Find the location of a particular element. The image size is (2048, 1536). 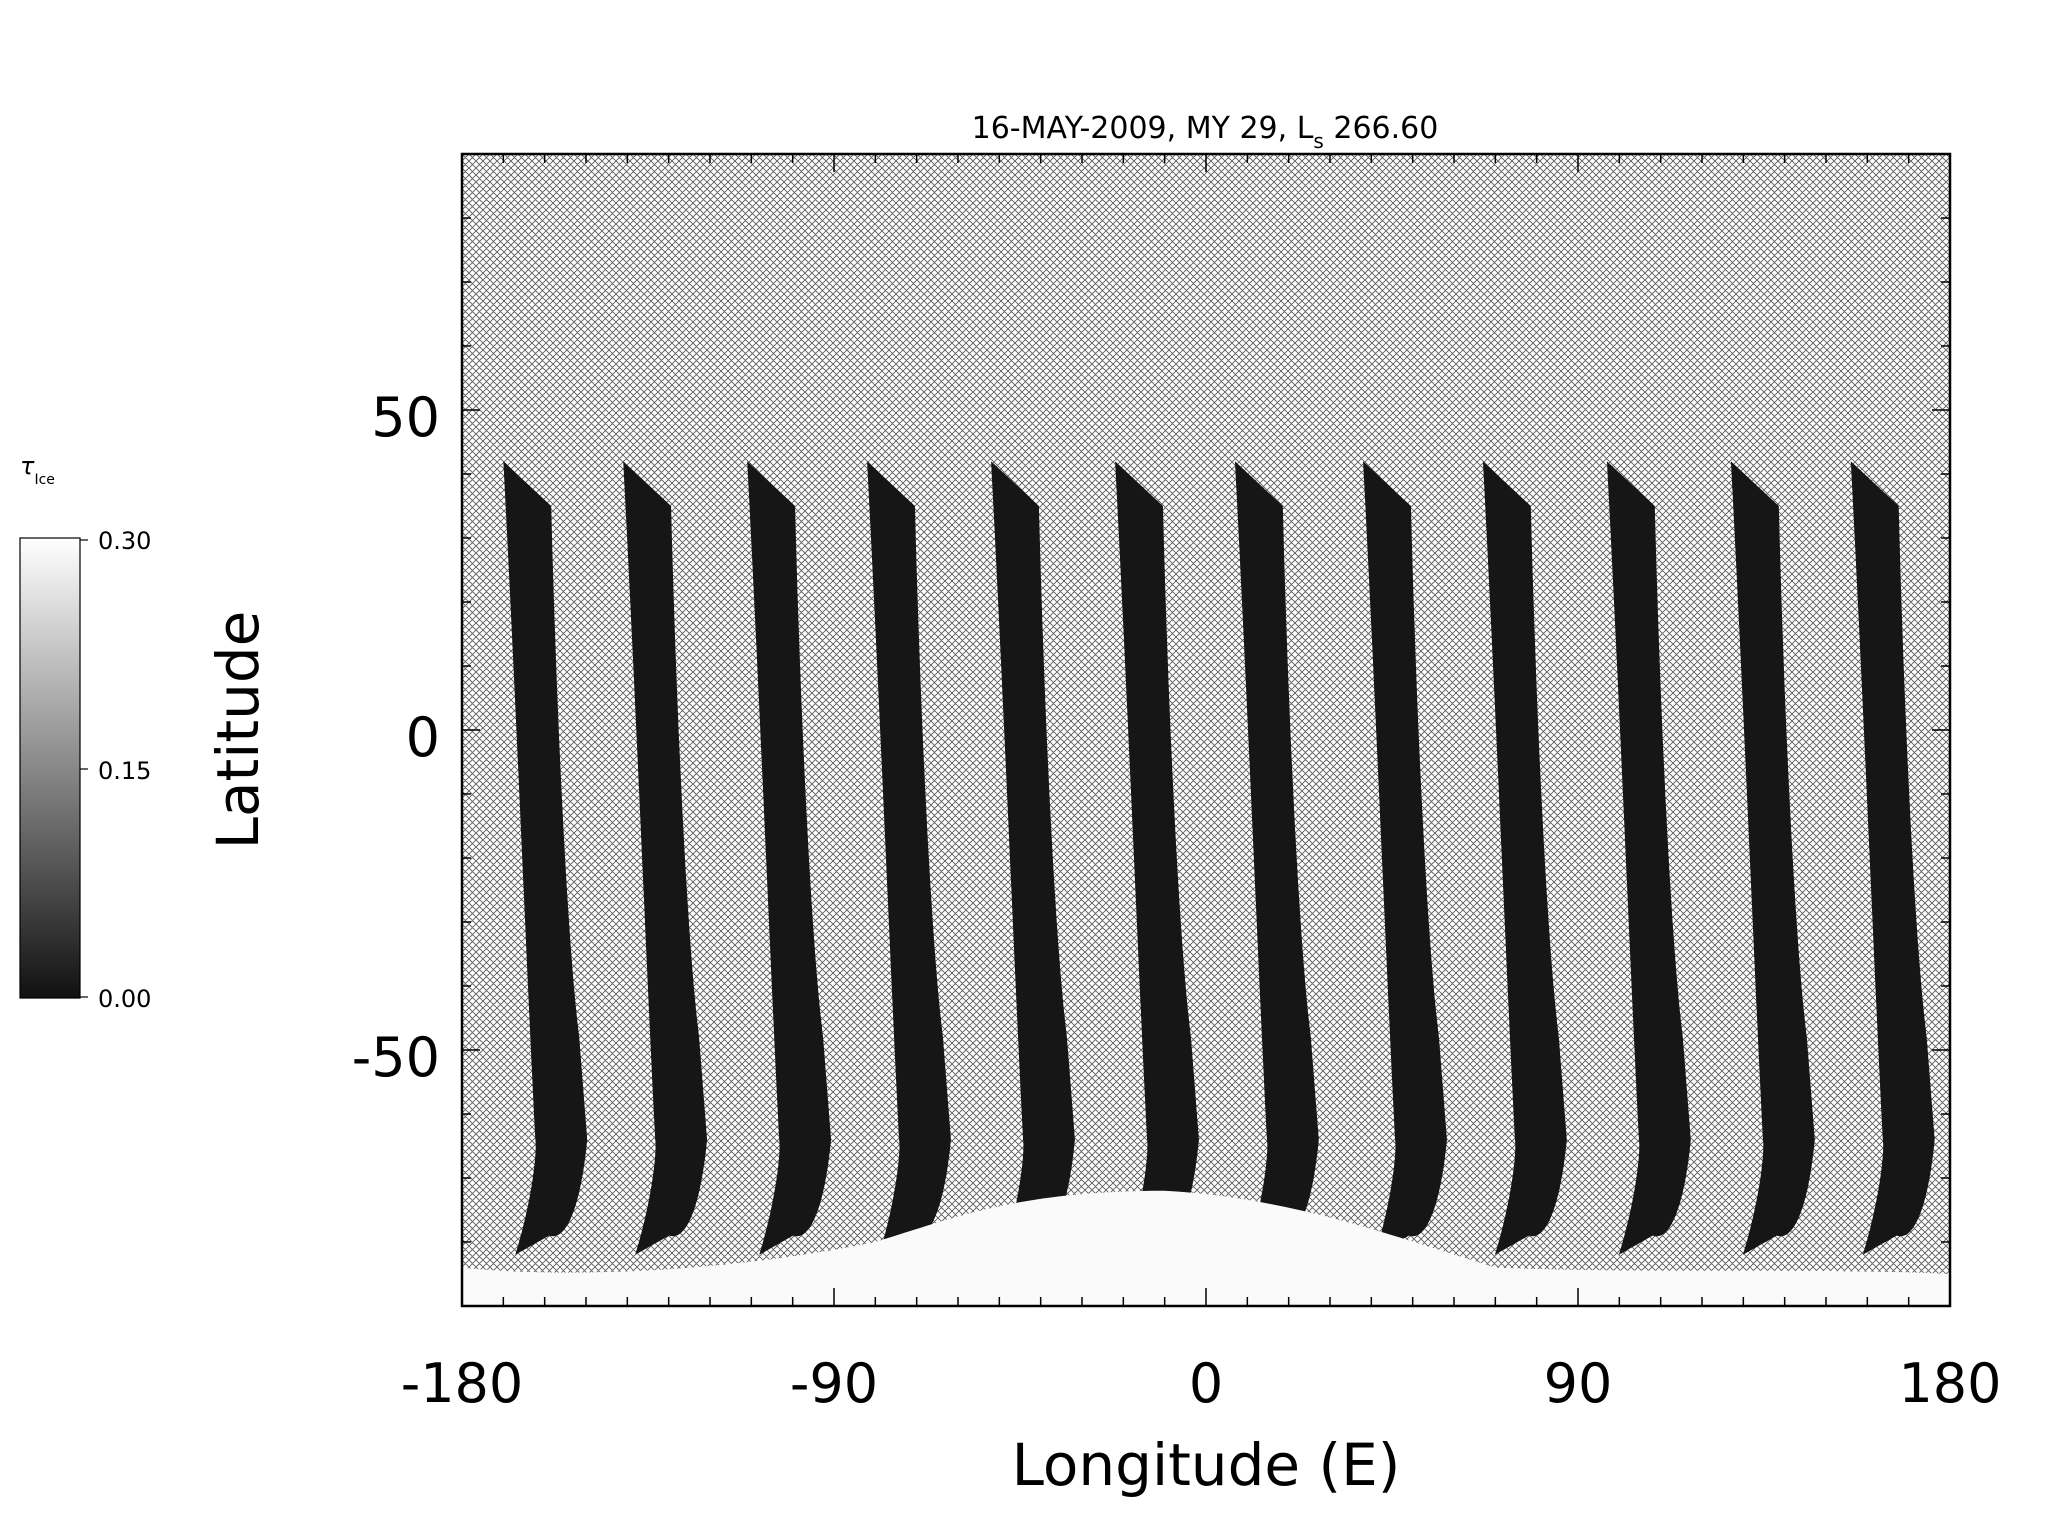

x-tick-label-180: 180 is located at coordinates (1949, 1383).